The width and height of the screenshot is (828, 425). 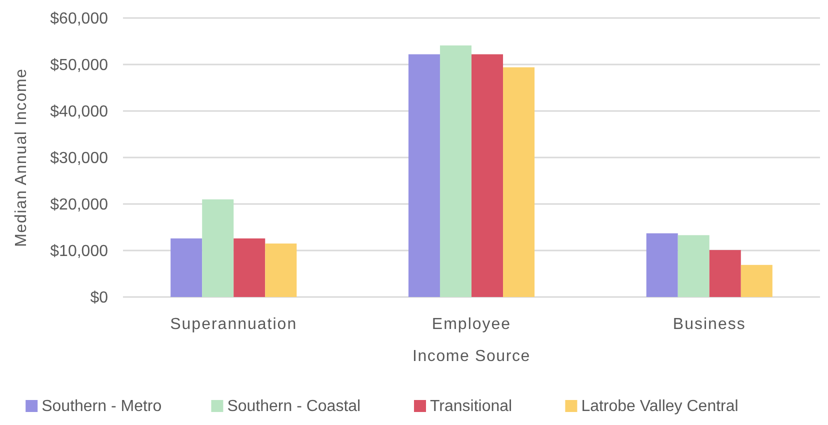 What do you see at coordinates (79, 112) in the screenshot?
I see `y-tick-label: $40,000` at bounding box center [79, 112].